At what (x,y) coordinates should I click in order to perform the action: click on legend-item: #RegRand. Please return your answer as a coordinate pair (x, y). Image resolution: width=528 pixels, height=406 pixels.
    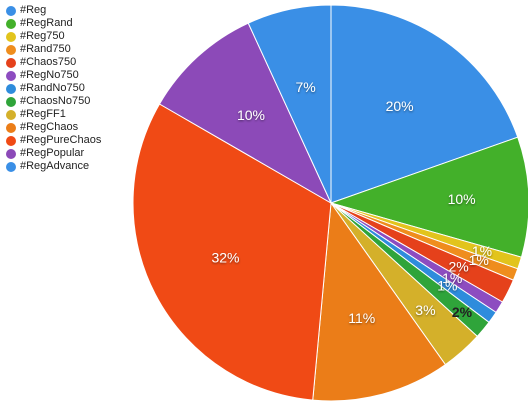
    Looking at the image, I should click on (53, 23).